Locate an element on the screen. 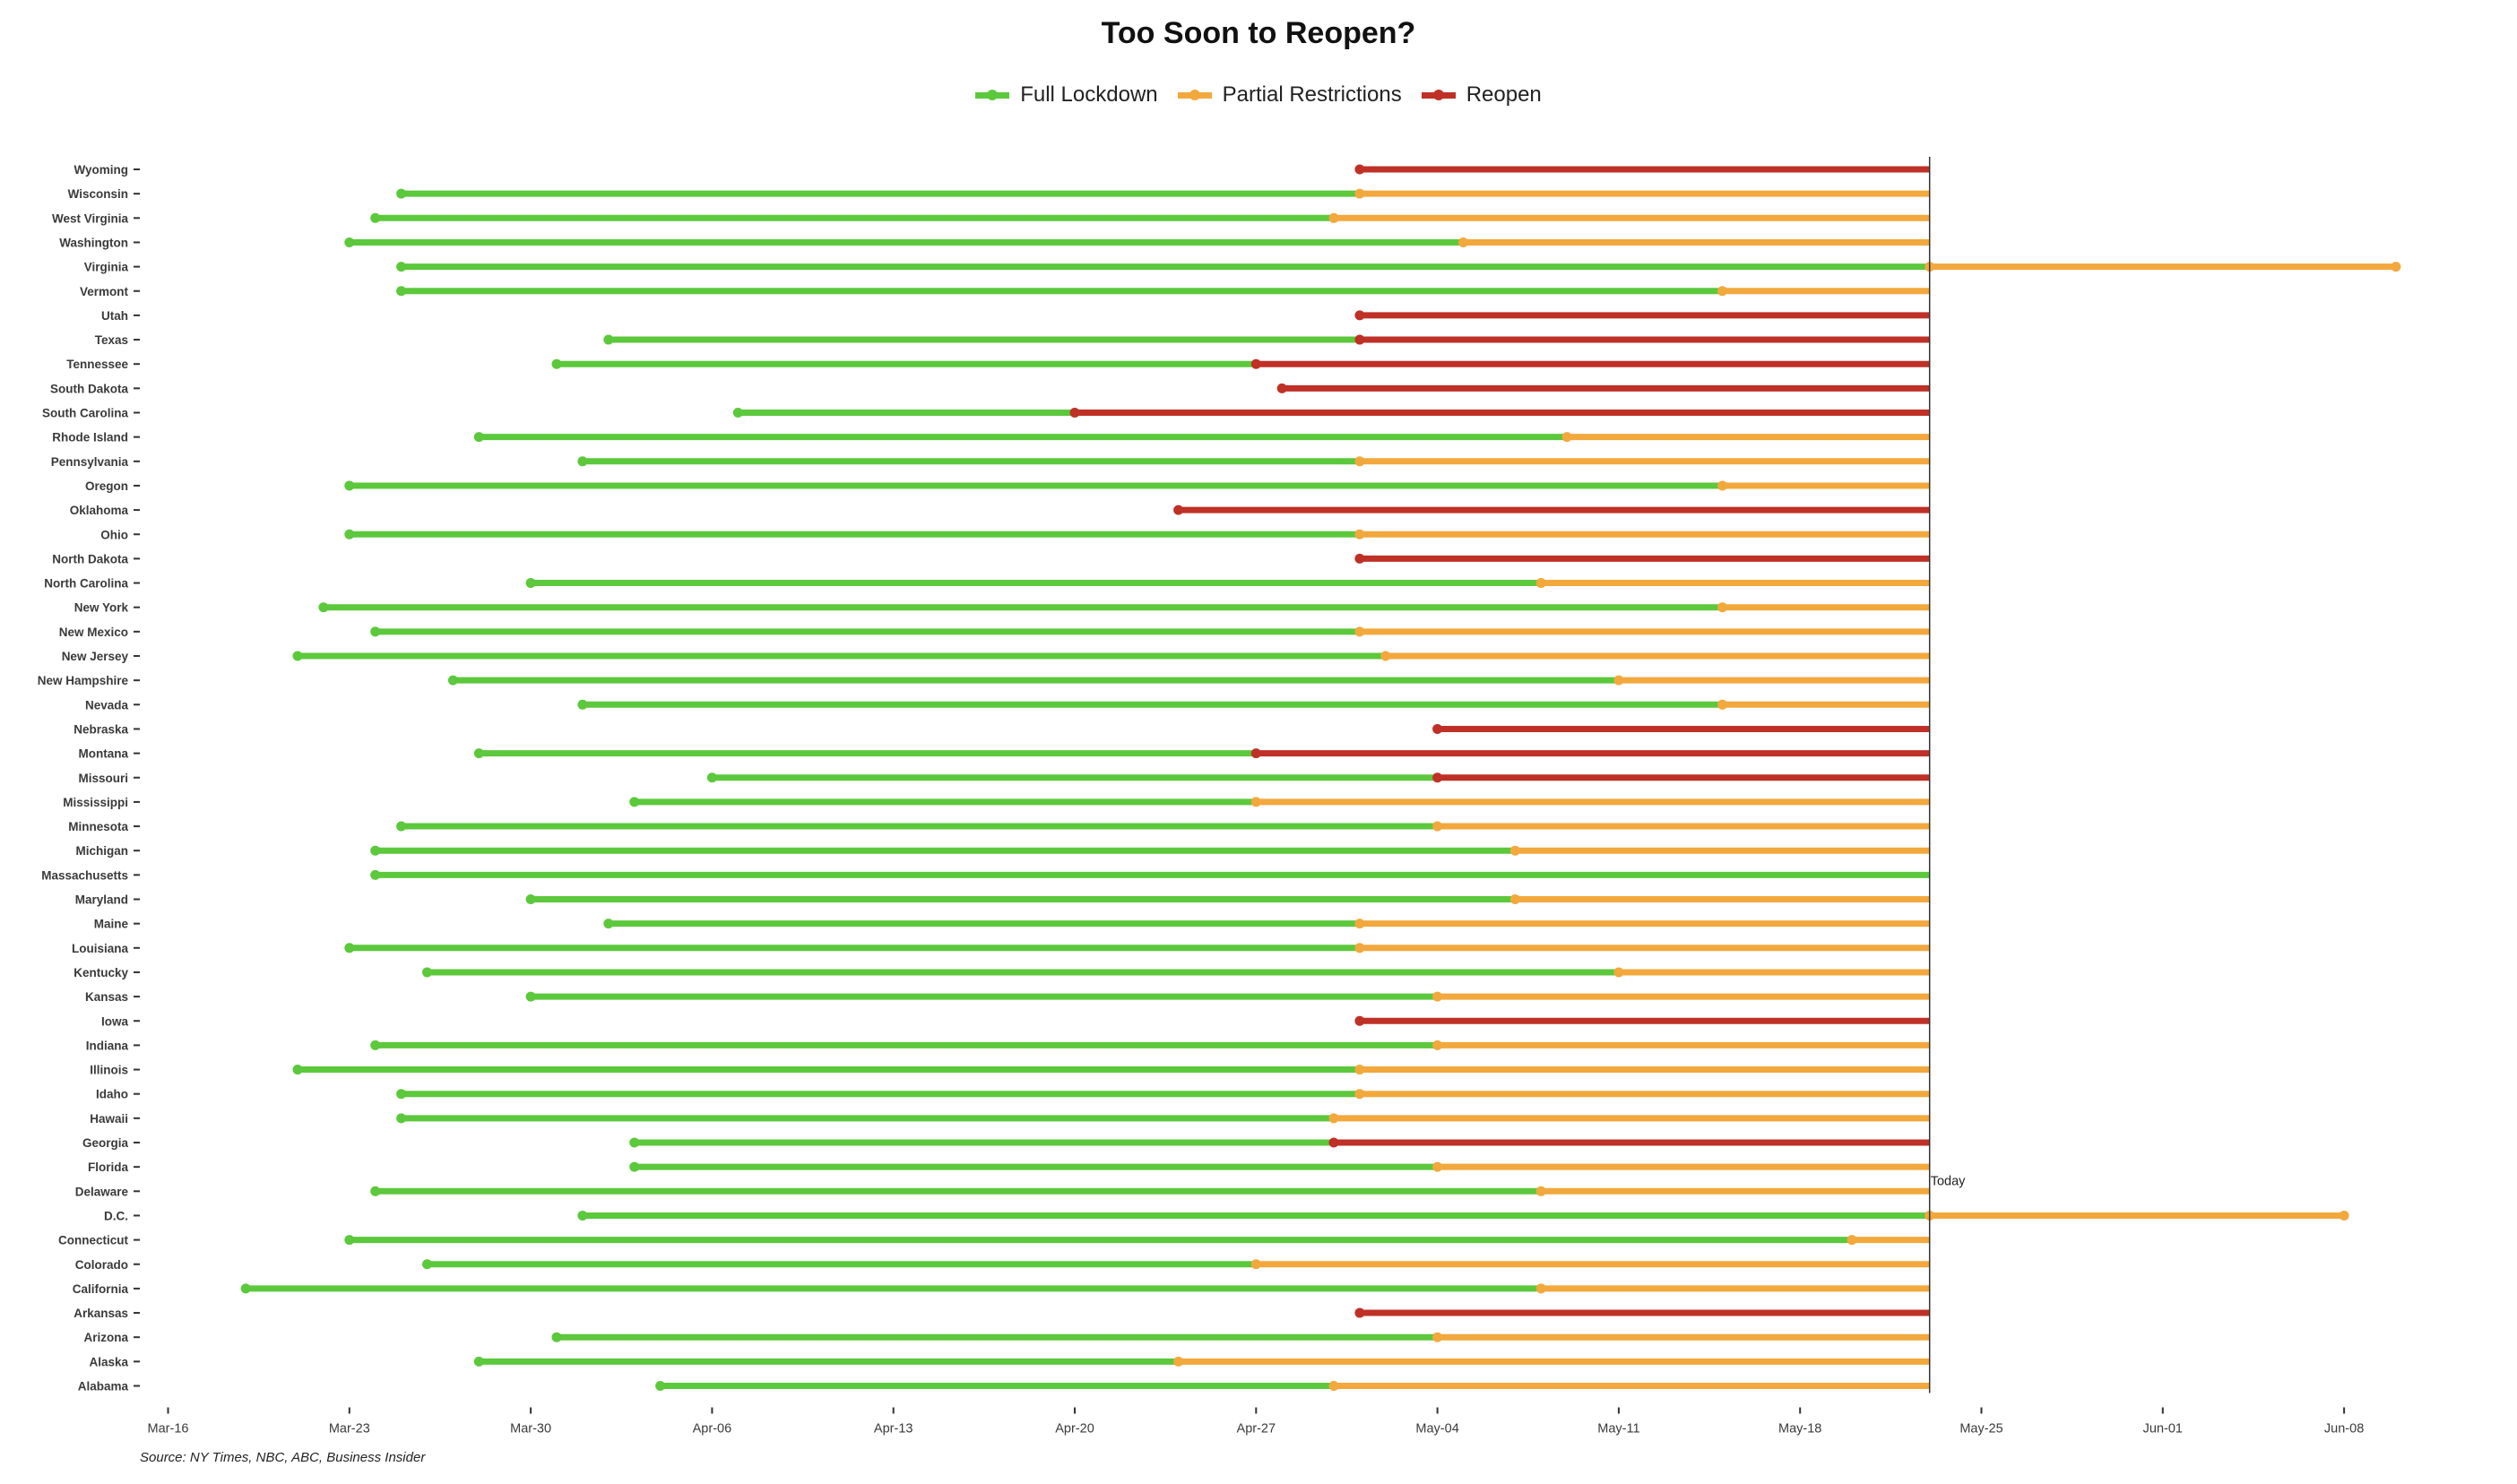 Image resolution: width=2517 pixels, height=1484 pixels. point-partial-north-carolina is located at coordinates (1541, 583).